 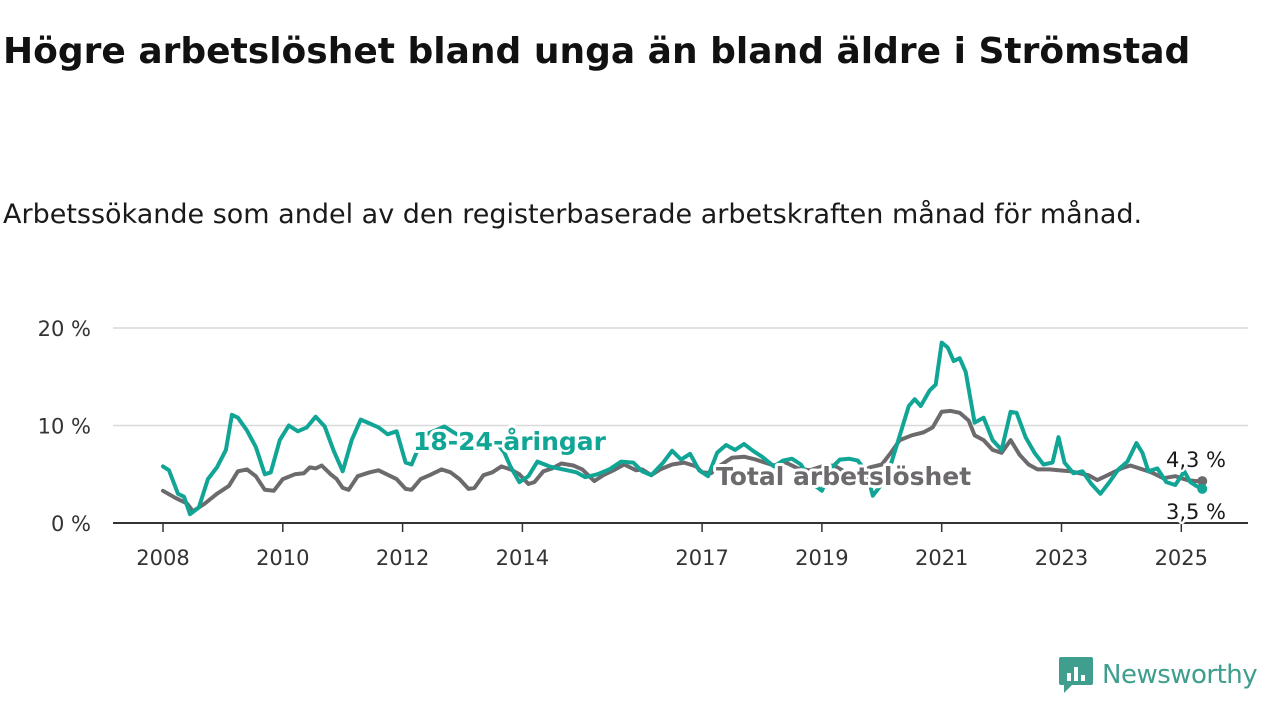 What do you see at coordinates (1202, 488) in the screenshot?
I see `end-point-young` at bounding box center [1202, 488].